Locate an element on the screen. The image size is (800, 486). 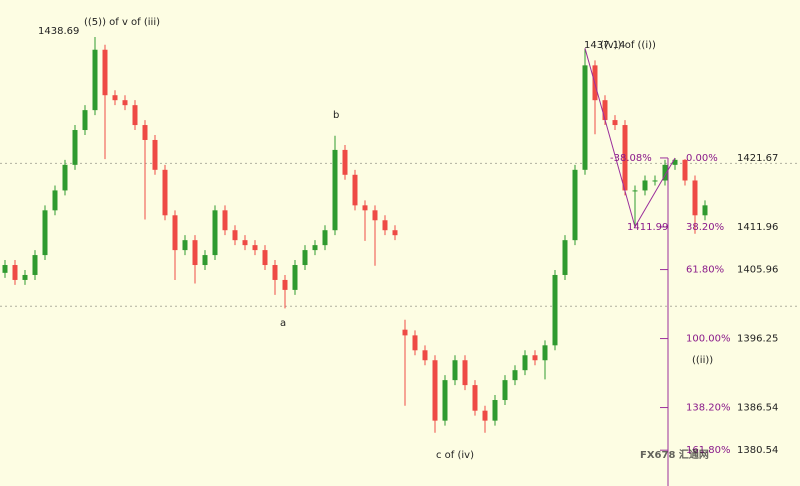
fib-price: 1421.67 is located at coordinates (757, 158).